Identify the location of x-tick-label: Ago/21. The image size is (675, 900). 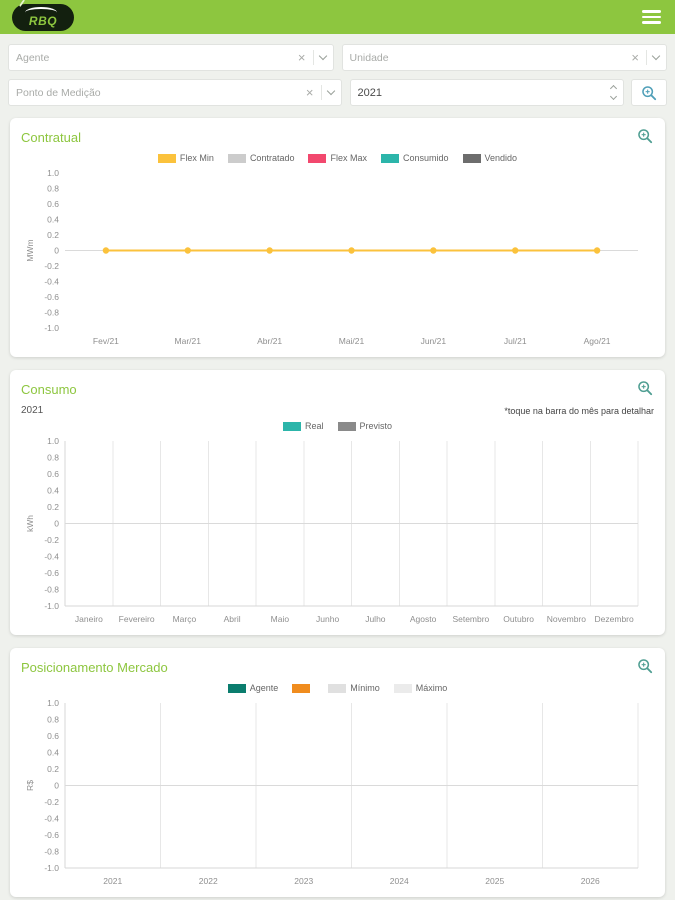
(597, 341).